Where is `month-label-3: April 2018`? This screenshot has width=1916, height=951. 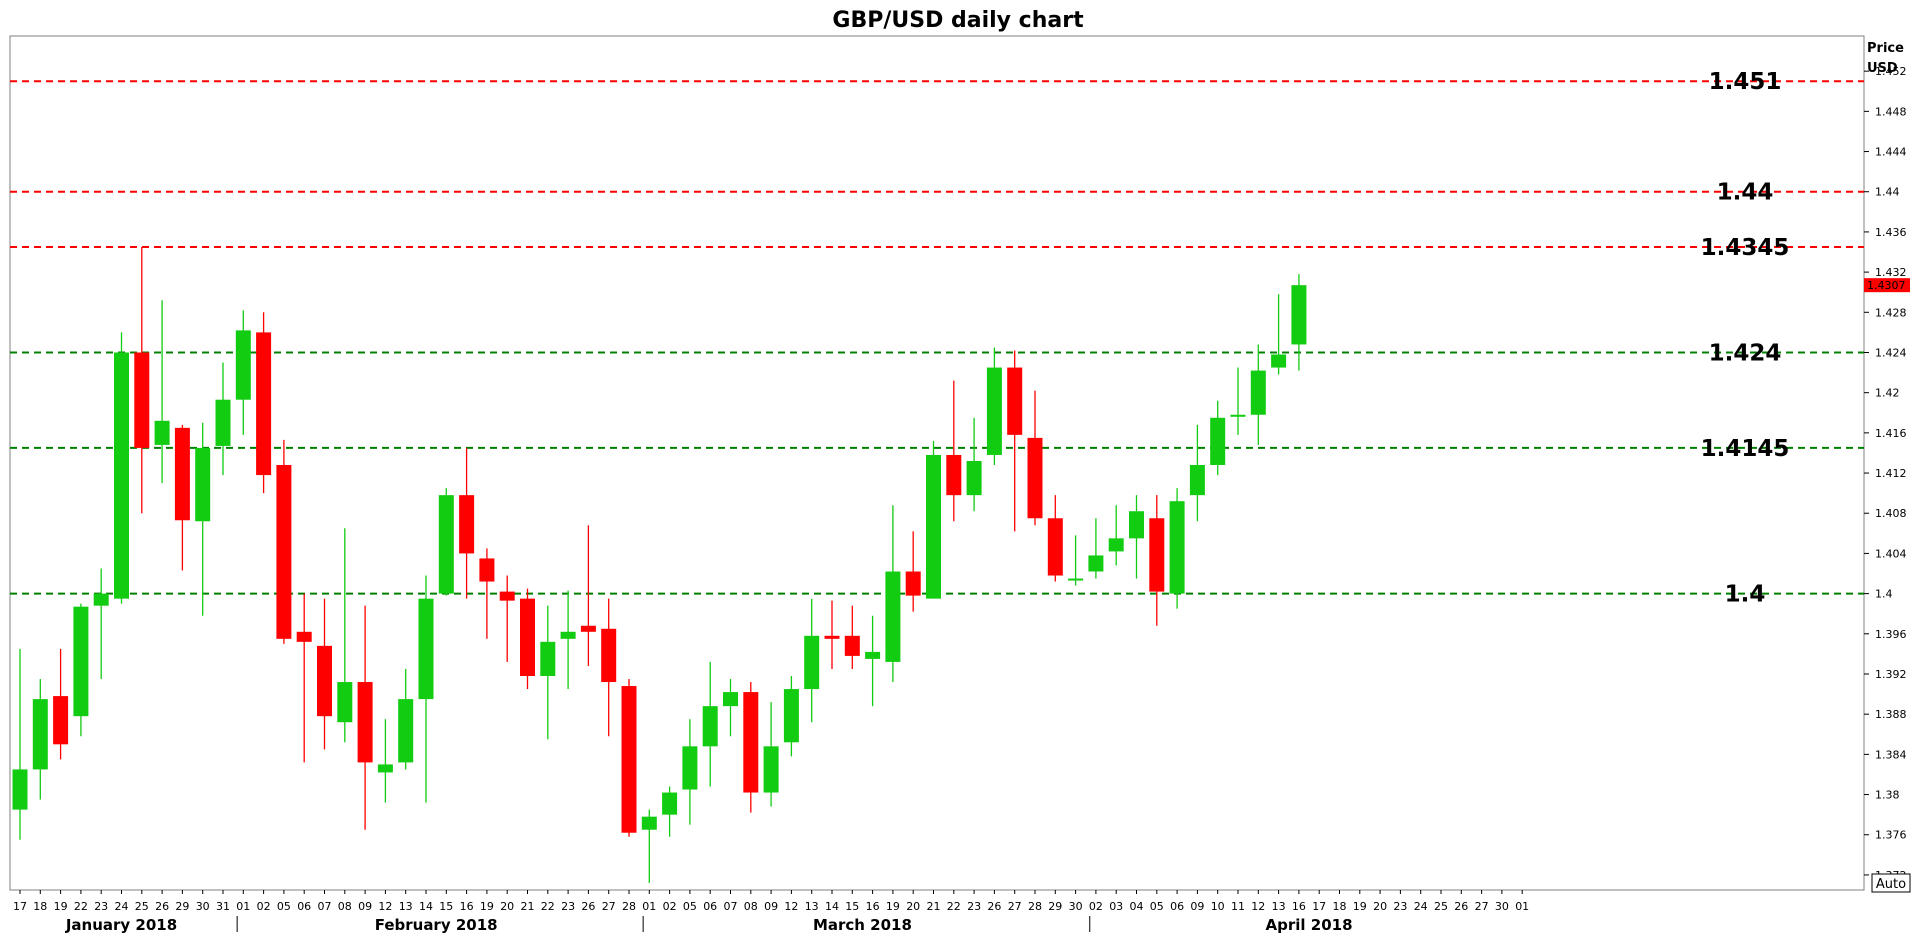
month-label-3: April 2018 is located at coordinates (1309, 925).